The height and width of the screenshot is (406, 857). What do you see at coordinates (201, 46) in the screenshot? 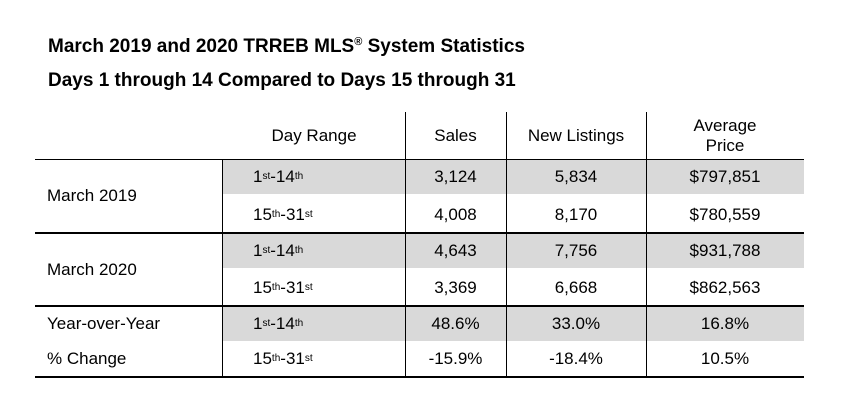
I see `title-line-1-text: March 2019 and 2020 TRREB MLS` at bounding box center [201, 46].